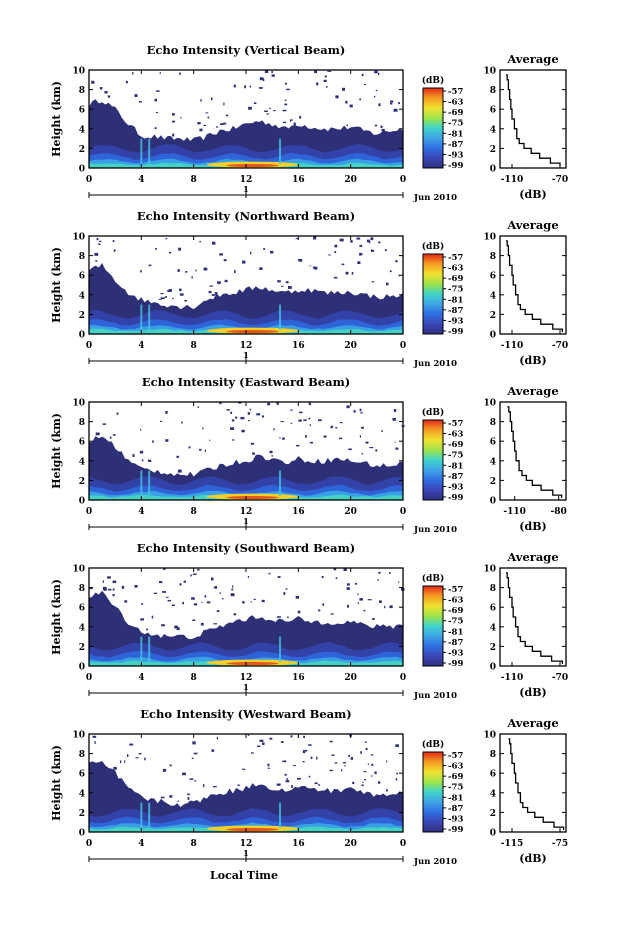 This screenshot has width=620, height=929. What do you see at coordinates (435, 530) in the screenshot?
I see `date-label: Jun 2010` at bounding box center [435, 530].